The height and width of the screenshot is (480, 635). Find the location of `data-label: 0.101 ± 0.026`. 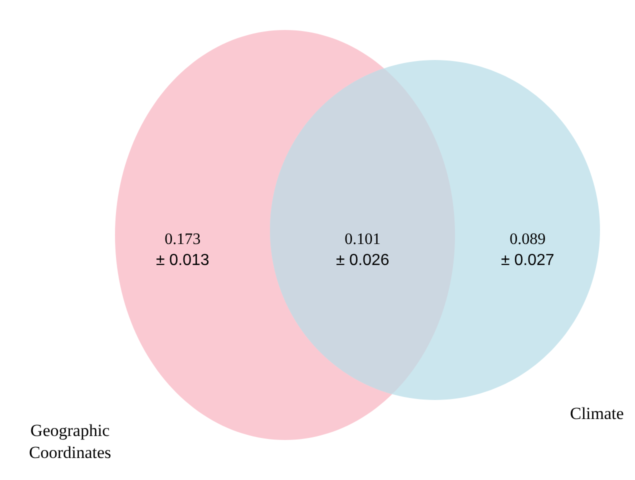

data-label: 0.101 ± 0.026 is located at coordinates (363, 250).